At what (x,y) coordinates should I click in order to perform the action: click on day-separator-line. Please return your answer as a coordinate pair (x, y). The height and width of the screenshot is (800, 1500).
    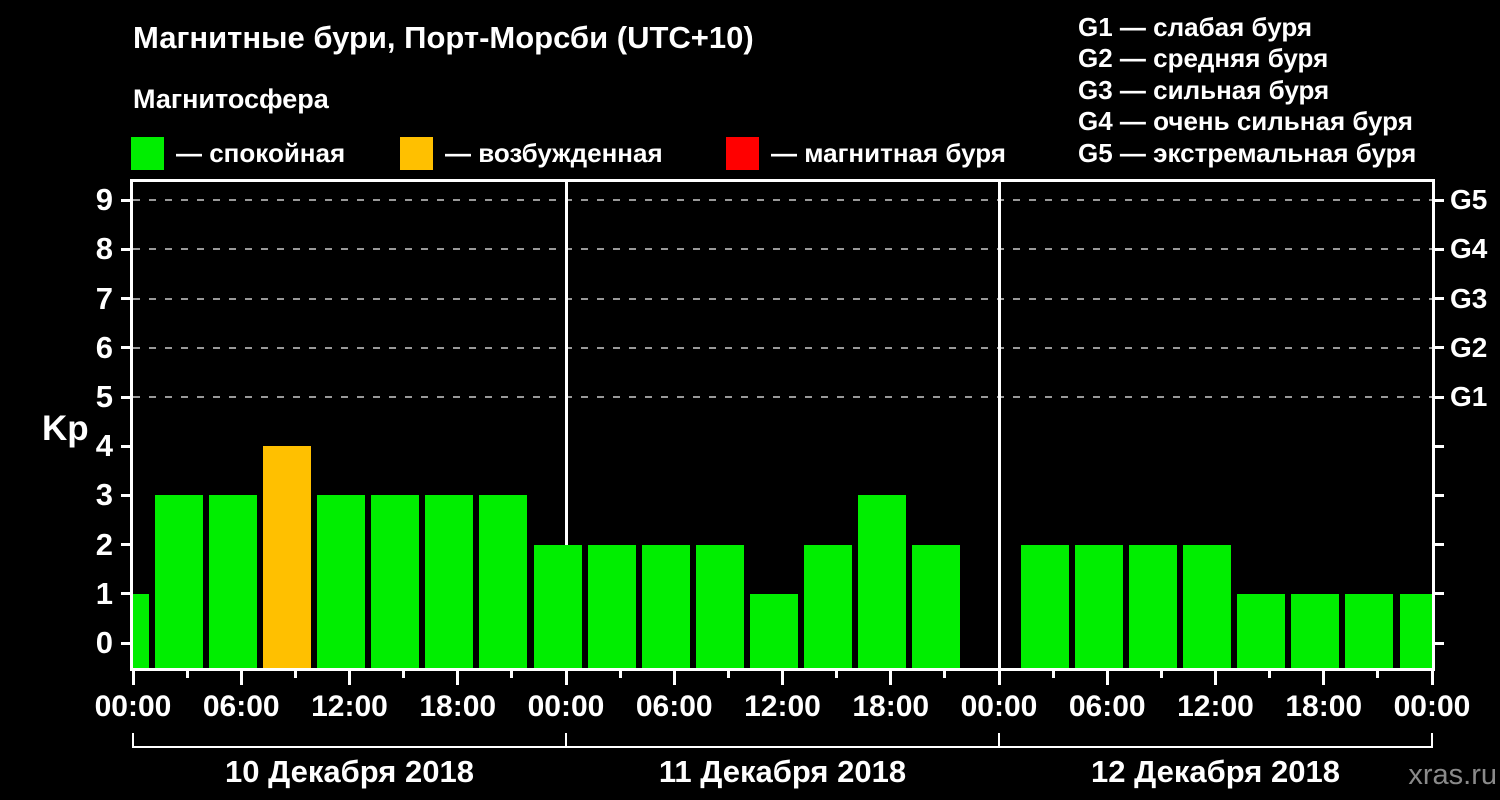
    Looking at the image, I should click on (566, 425).